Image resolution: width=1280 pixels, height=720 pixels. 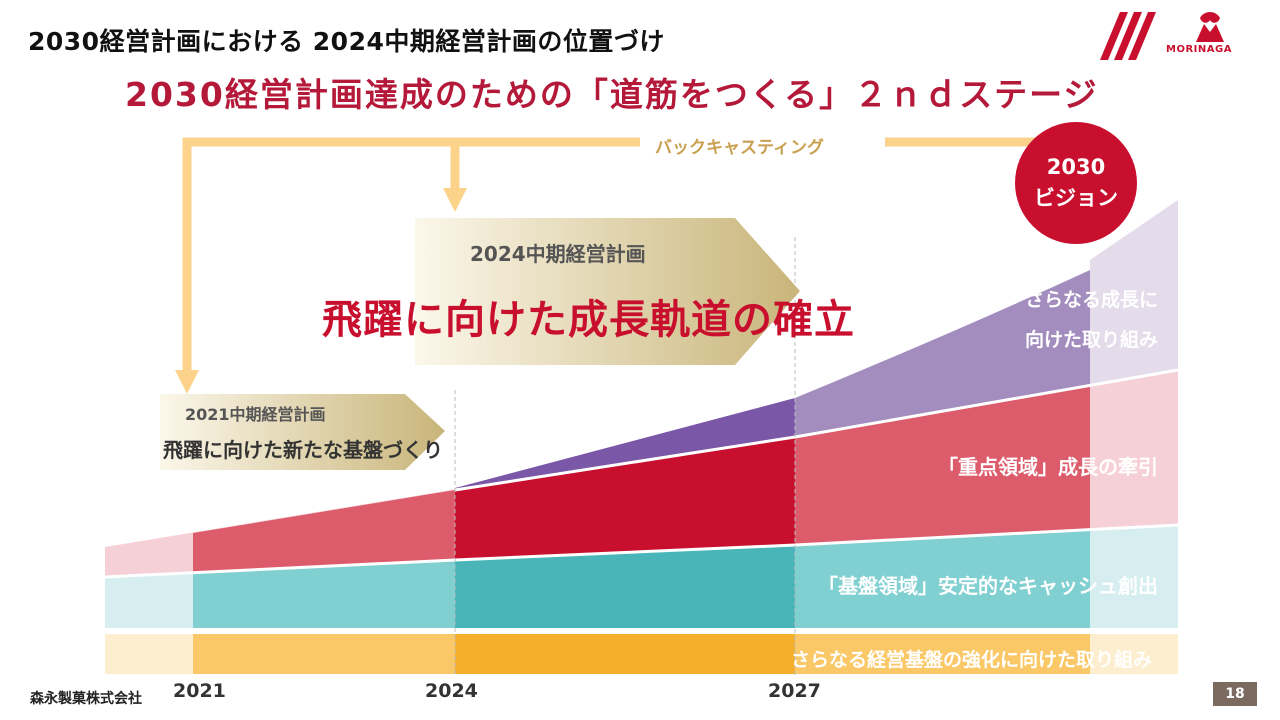 I want to click on divider-line-mid, so click(x=641, y=551).